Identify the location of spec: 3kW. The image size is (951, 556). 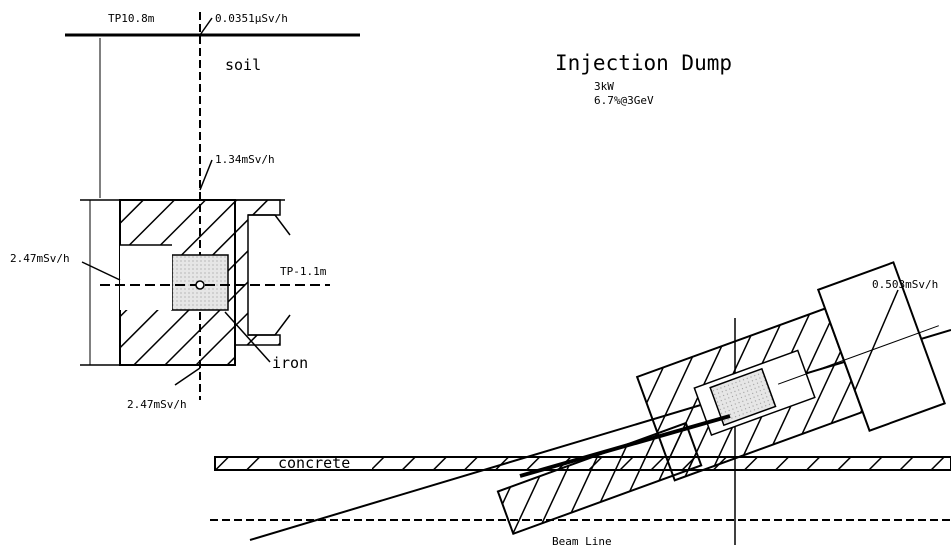
(604, 86).